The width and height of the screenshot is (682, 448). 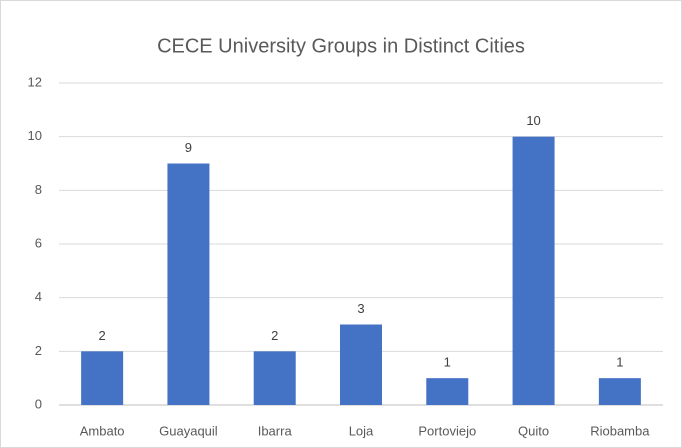 What do you see at coordinates (361, 430) in the screenshot?
I see `x-tick-label: Loja` at bounding box center [361, 430].